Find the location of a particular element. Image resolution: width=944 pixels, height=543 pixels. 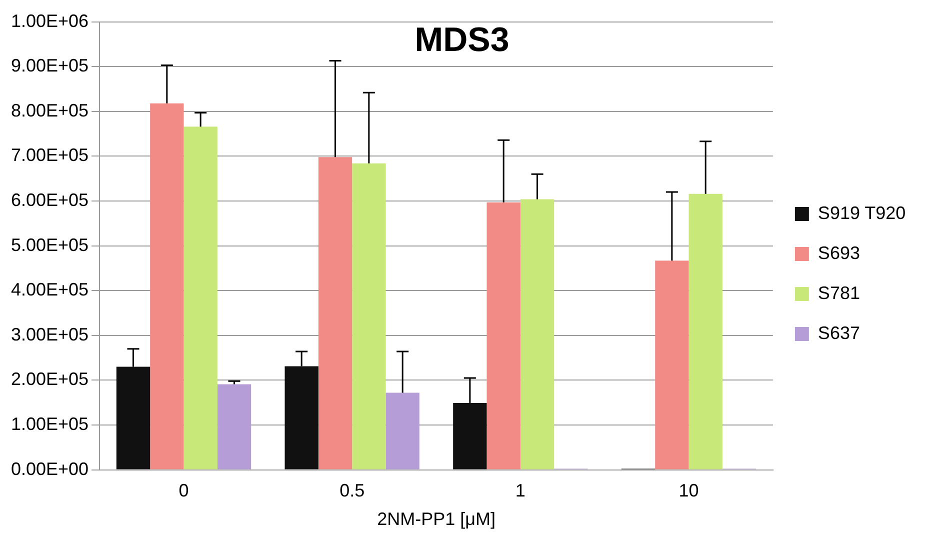

y-tick-label: 4.00E+05 is located at coordinates (49, 290).